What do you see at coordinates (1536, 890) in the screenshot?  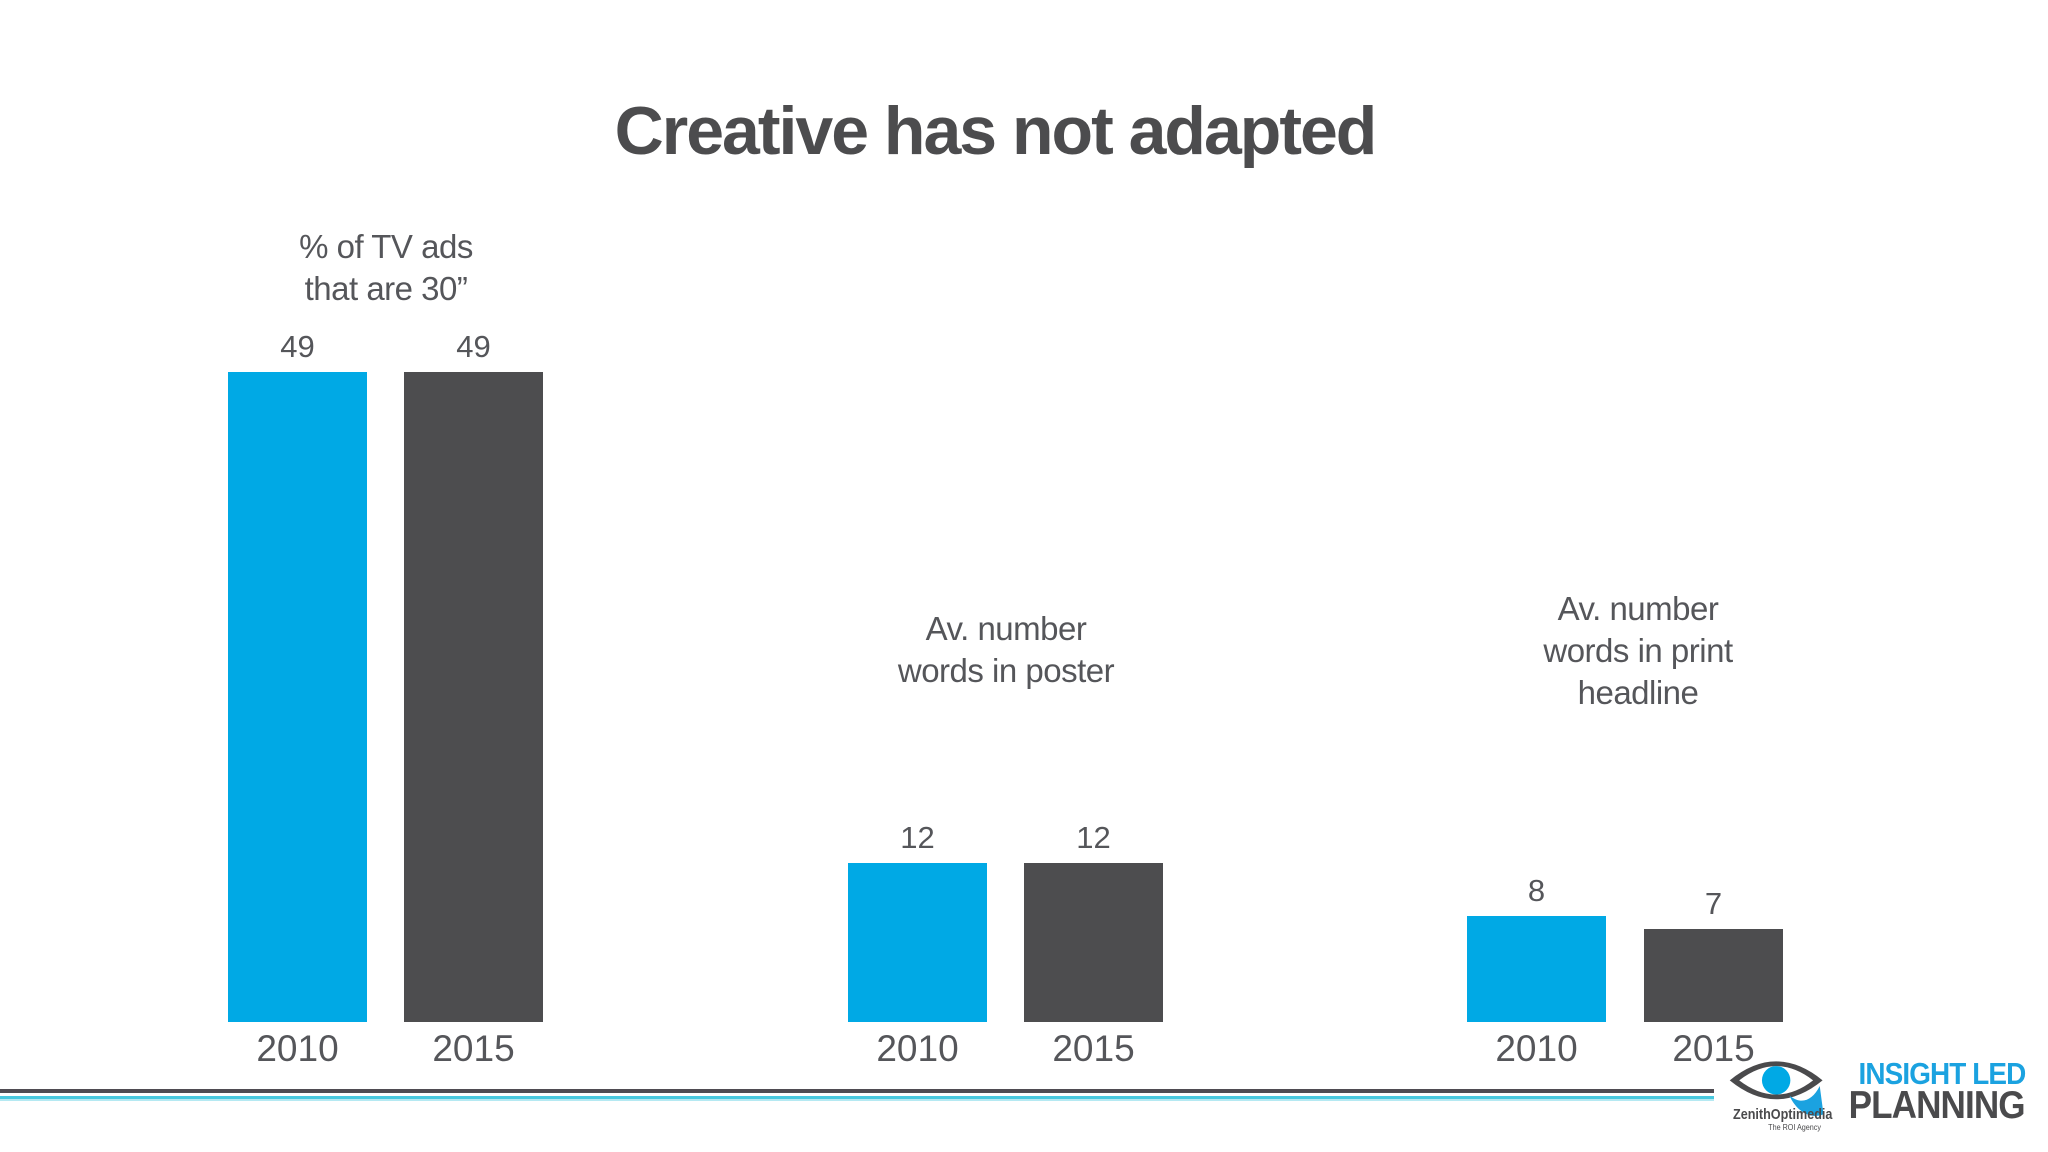 I see `bar-value-label: 8` at bounding box center [1536, 890].